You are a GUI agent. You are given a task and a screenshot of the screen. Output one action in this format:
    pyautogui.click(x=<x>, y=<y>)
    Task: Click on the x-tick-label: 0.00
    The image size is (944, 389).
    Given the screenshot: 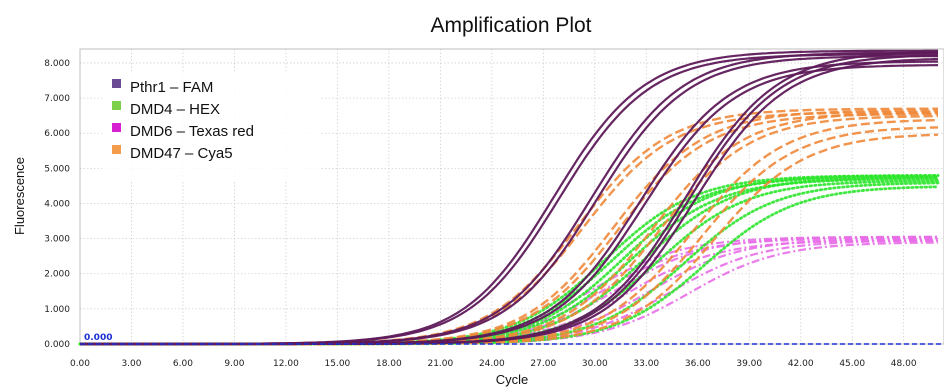 What is the action you would take?
    pyautogui.click(x=80, y=364)
    